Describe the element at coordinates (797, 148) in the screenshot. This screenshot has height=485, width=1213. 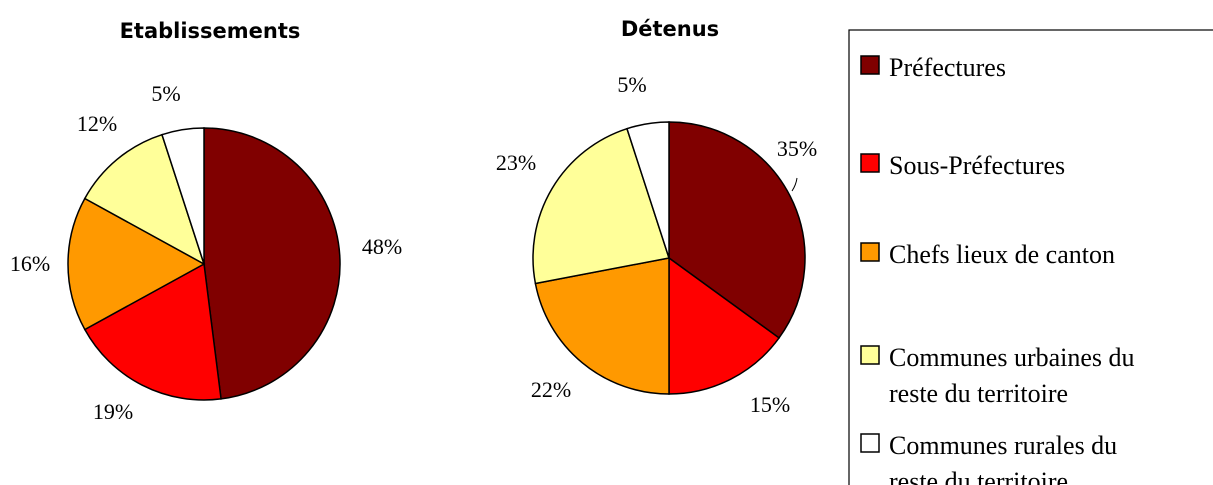
I see `data-label-prefectures: 35%` at that location.